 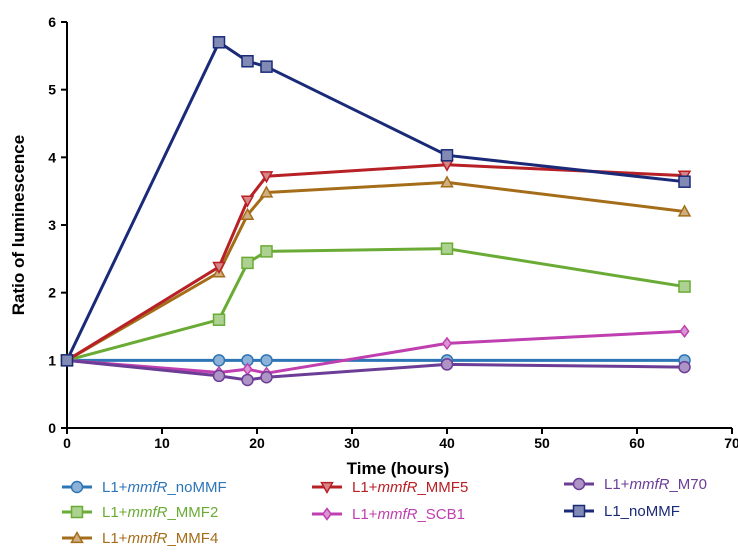 I want to click on legend-item: L1+mmfR_M70, so click(x=634, y=484).